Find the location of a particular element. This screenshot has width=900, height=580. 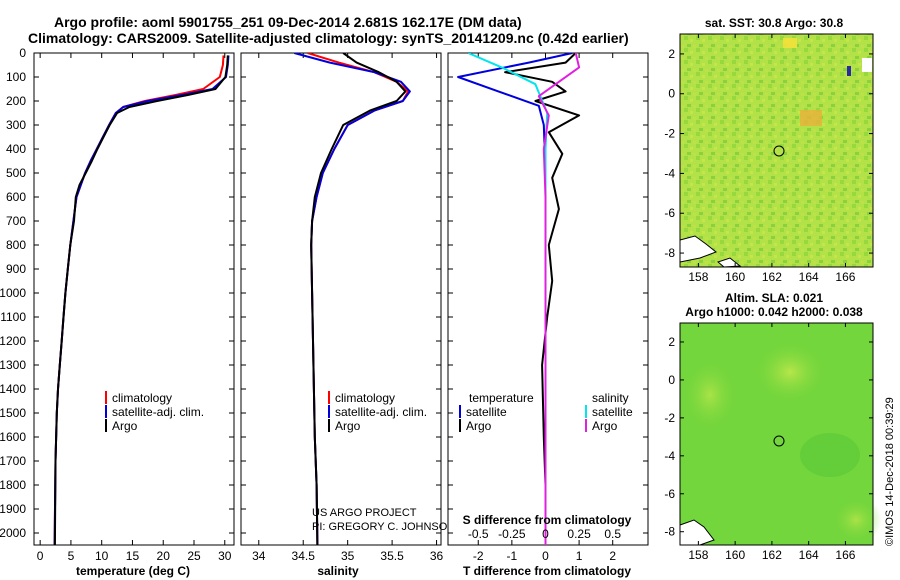

depth-tick-label: 1000 is located at coordinates (13, 293).